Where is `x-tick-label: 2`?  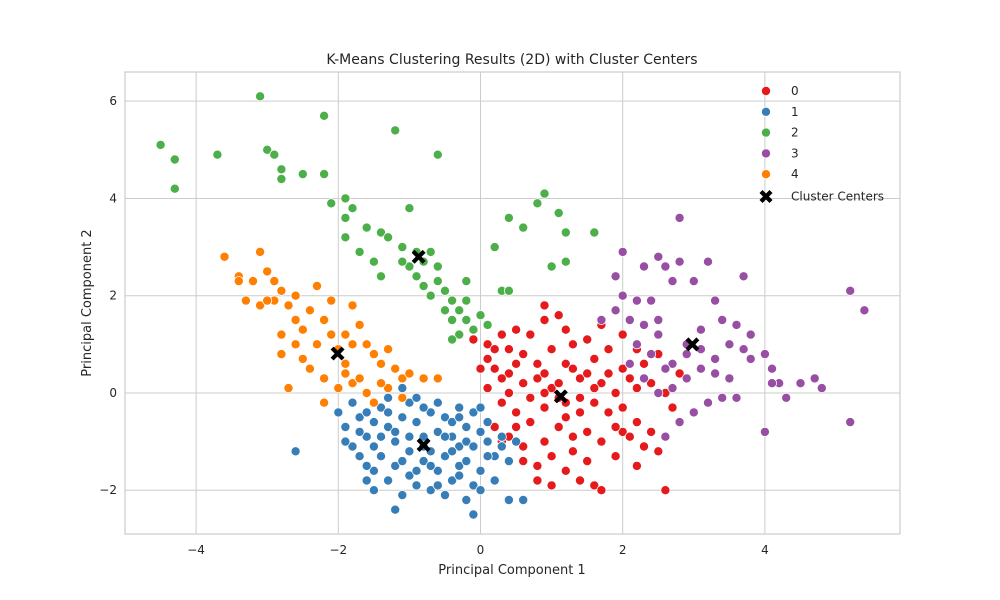 x-tick-label: 2 is located at coordinates (623, 550).